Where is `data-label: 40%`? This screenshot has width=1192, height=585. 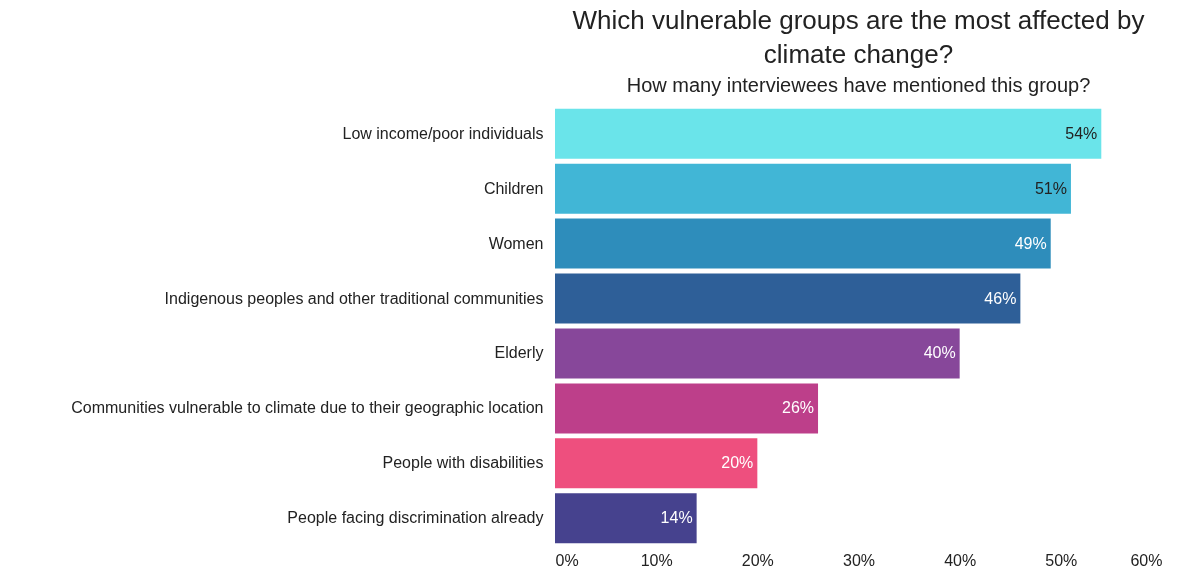 data-label: 40% is located at coordinates (939, 353).